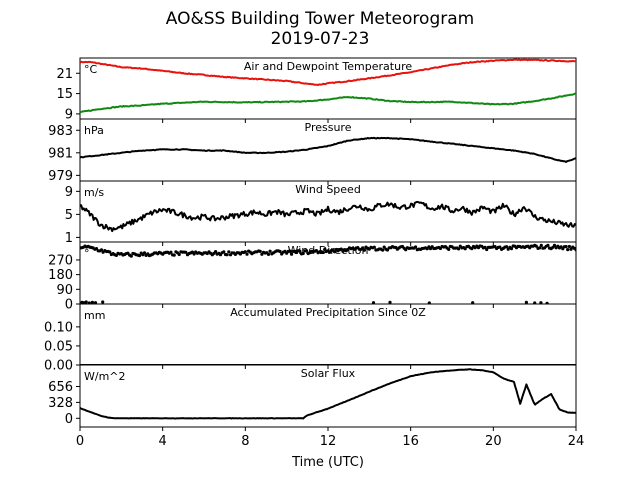 The width and height of the screenshot is (640, 480). What do you see at coordinates (105, 376) in the screenshot?
I see `panel-unit-label: W/m^2` at bounding box center [105, 376].